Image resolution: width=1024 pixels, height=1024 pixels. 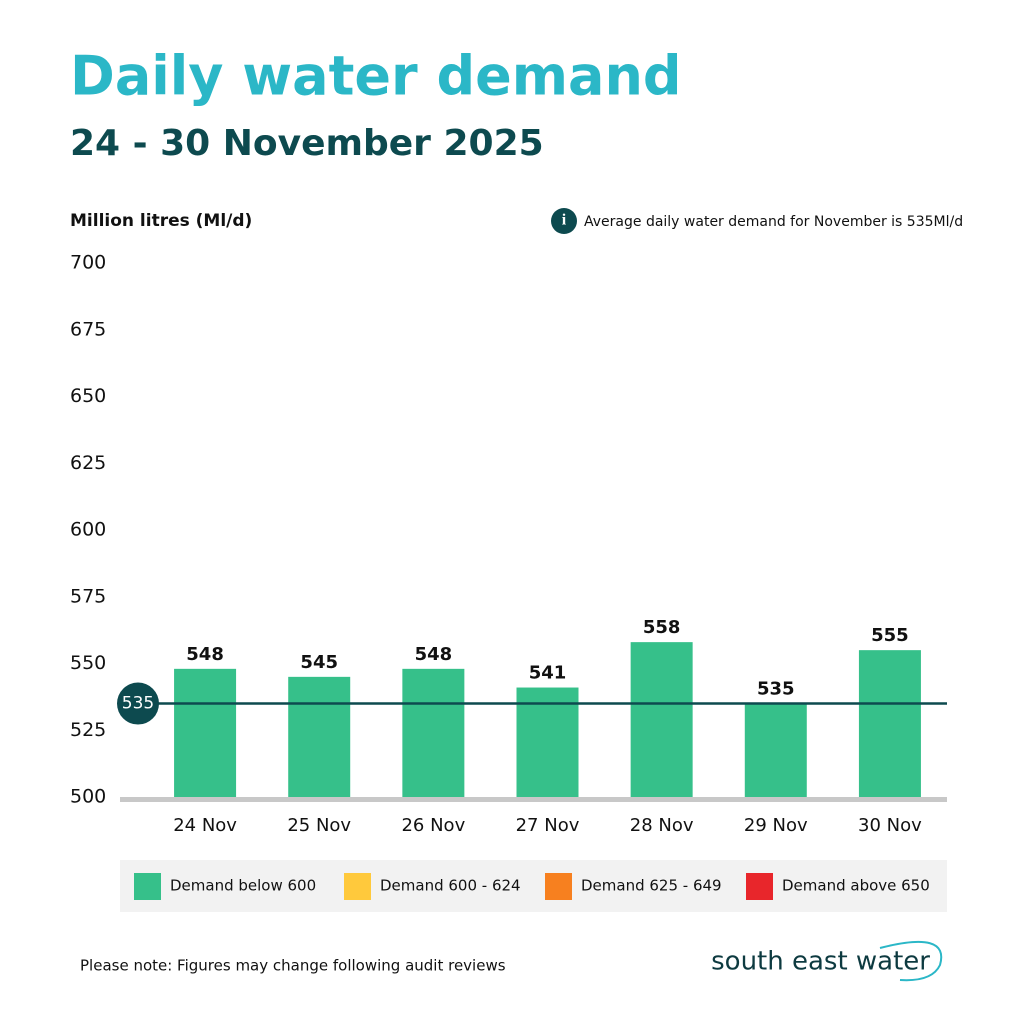 What do you see at coordinates (856, 886) in the screenshot?
I see `legend-label: Demand above 650` at bounding box center [856, 886].